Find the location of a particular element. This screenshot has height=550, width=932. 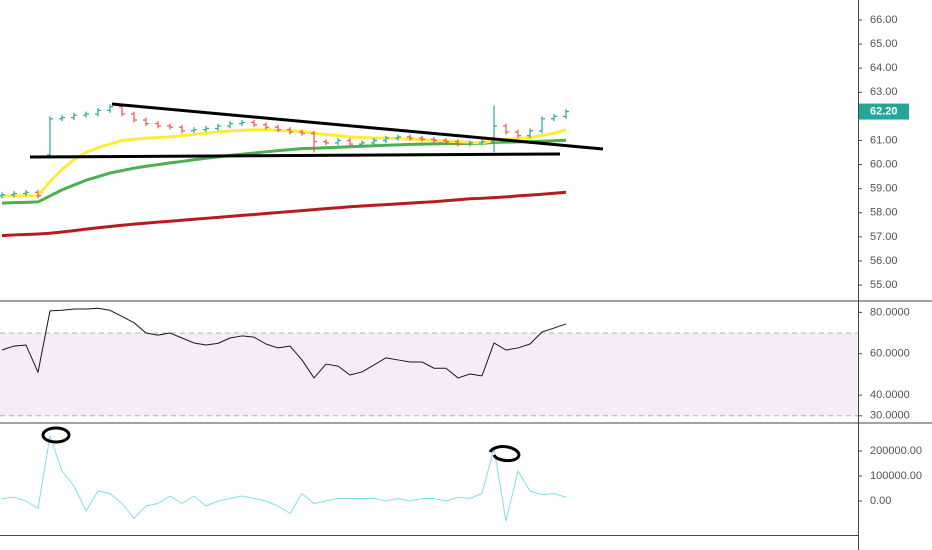

y-tick-label: 61.00 is located at coordinates (884, 140).